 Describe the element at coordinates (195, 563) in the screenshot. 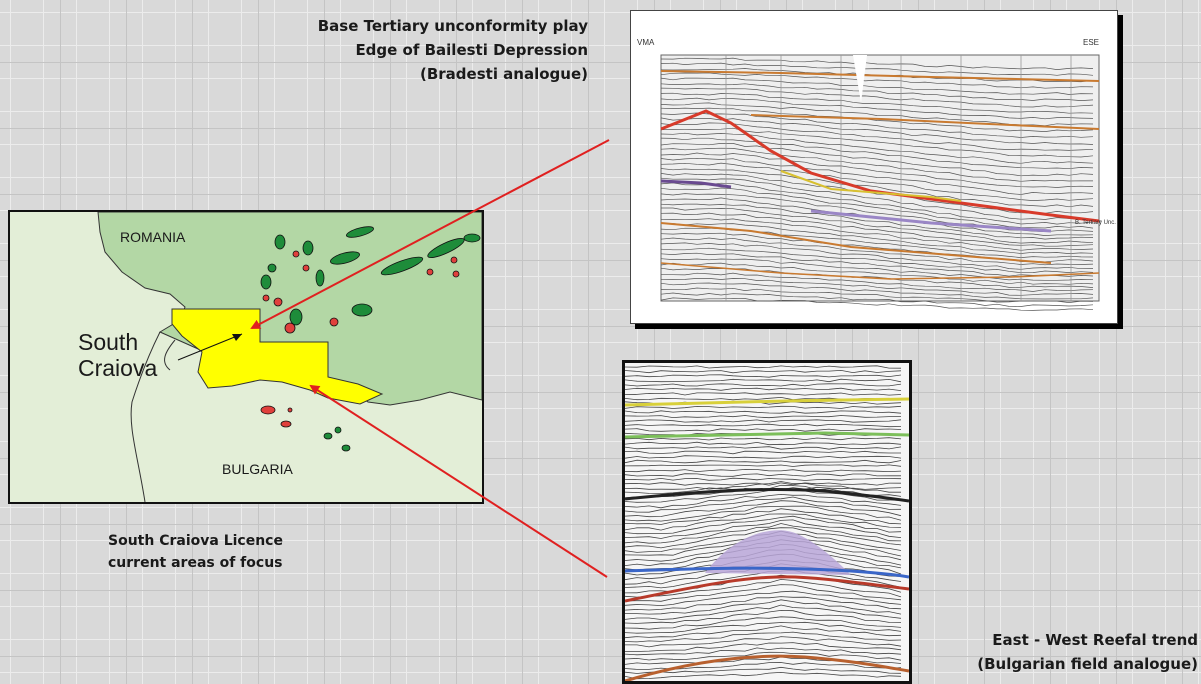

I see `caption-line: current areas of focus` at that location.